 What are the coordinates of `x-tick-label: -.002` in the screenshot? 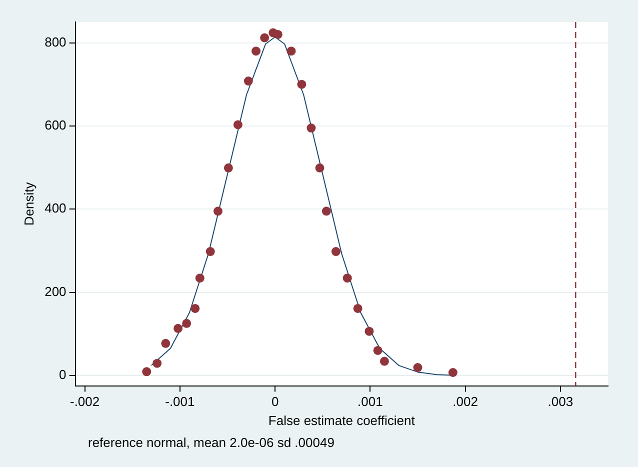 It's located at (85, 402).